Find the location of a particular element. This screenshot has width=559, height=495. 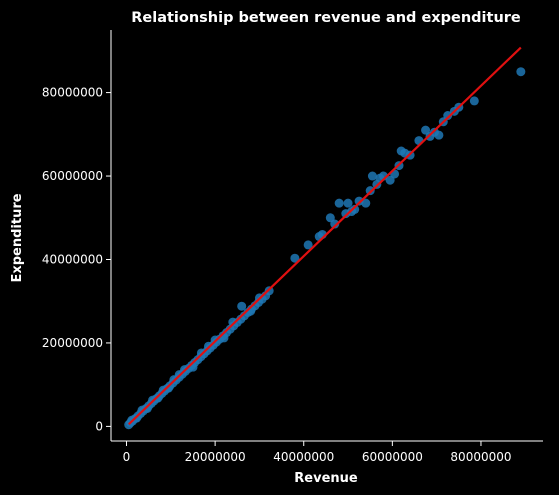

y-tick-label: 0 is located at coordinates (99, 426).